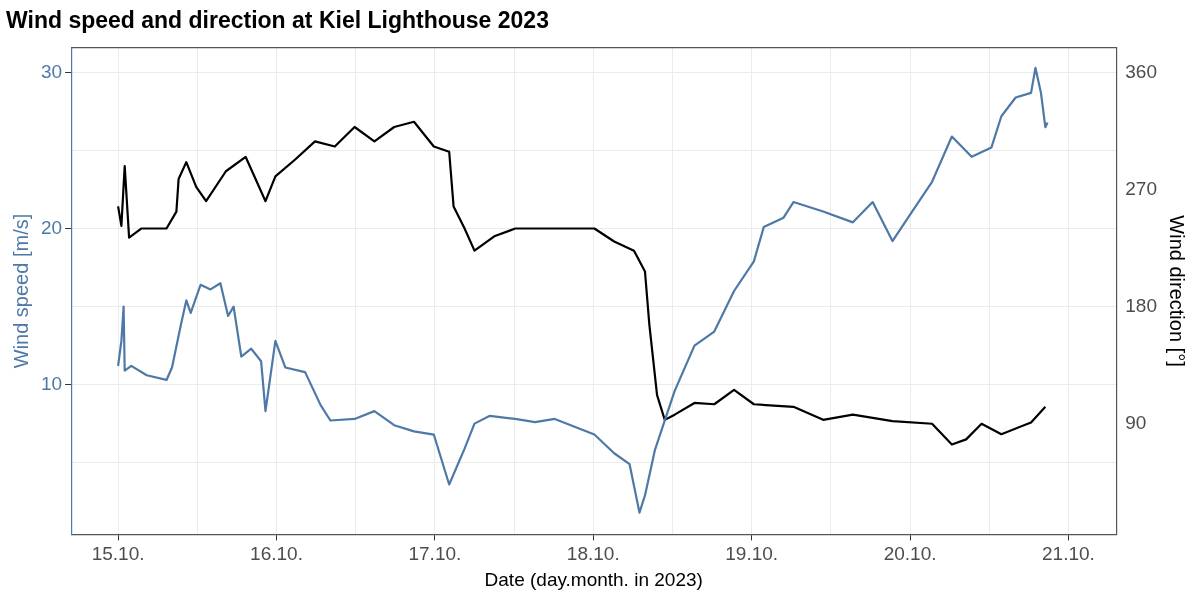  What do you see at coordinates (435, 554) in the screenshot?
I see `x-tick-label: 17.10.` at bounding box center [435, 554].